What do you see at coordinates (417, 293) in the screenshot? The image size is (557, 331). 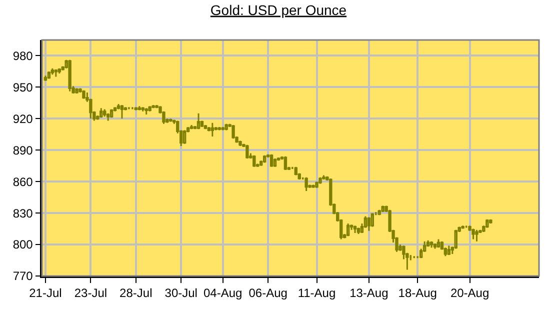 I see `x-tick-label: 18-Aug` at bounding box center [417, 293].